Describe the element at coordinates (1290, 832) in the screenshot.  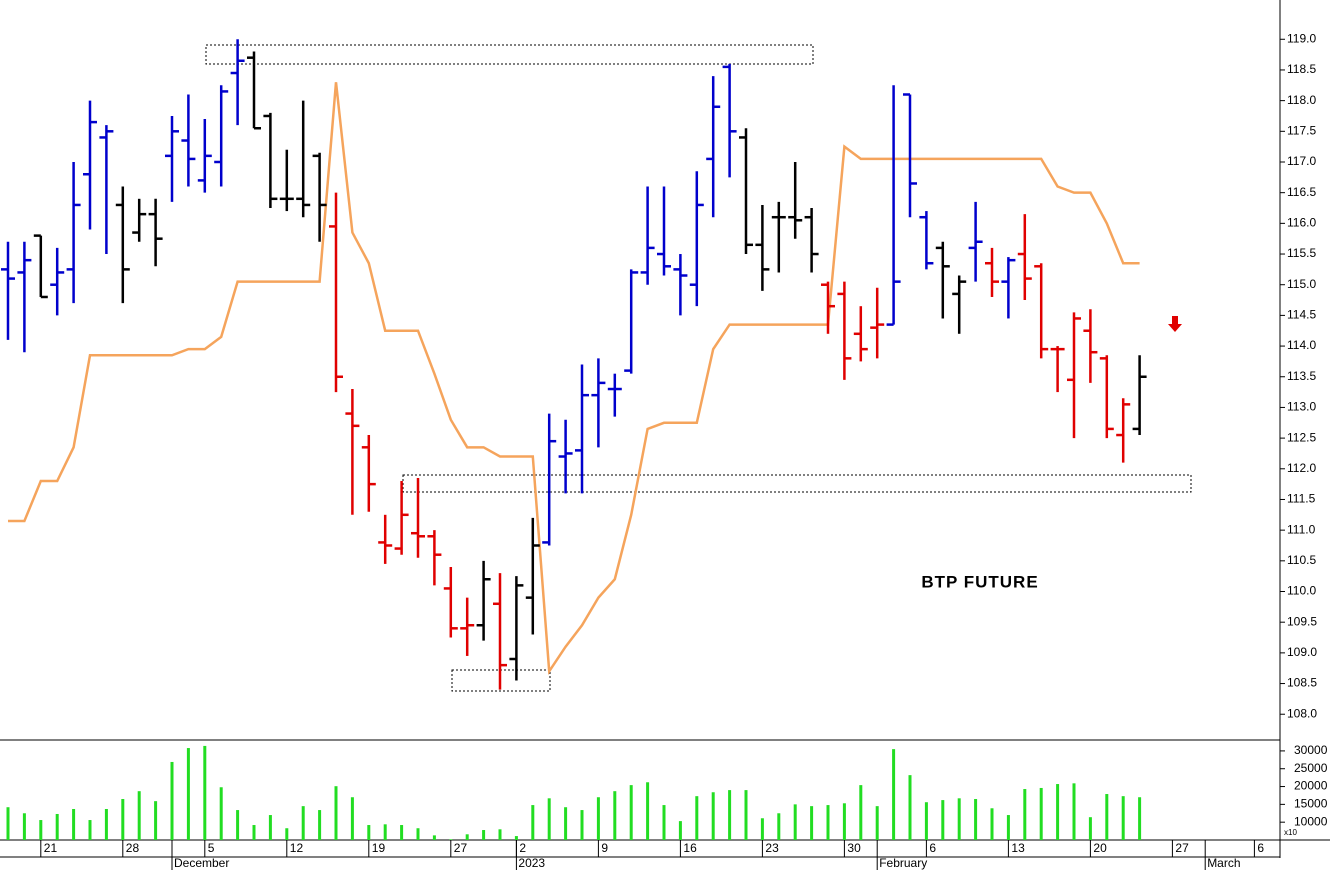
I see `volume-unit: x10` at that location.